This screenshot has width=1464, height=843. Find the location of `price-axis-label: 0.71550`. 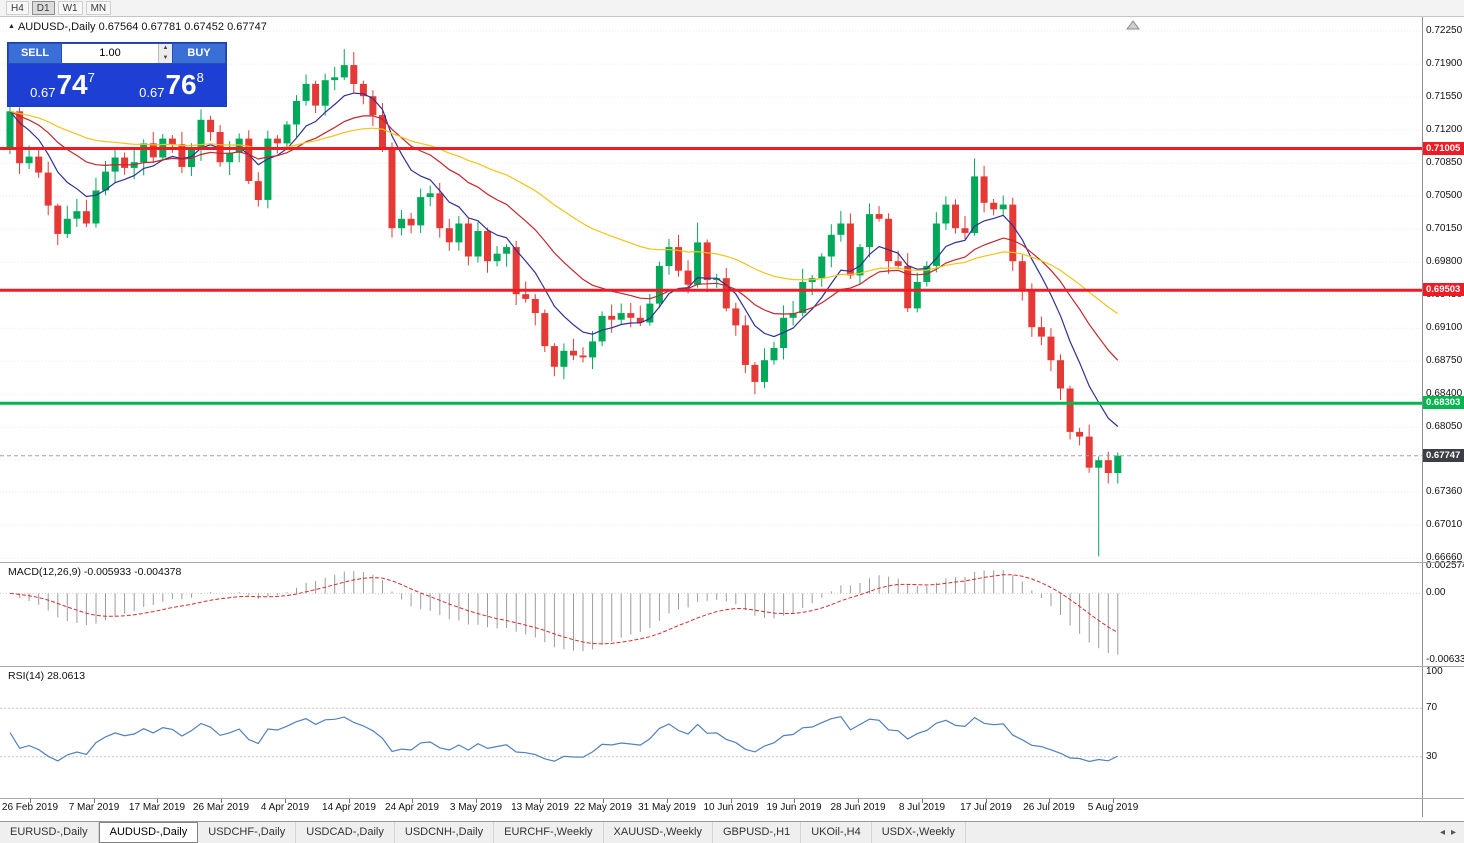

price-axis-label: 0.71550 is located at coordinates (1444, 96).